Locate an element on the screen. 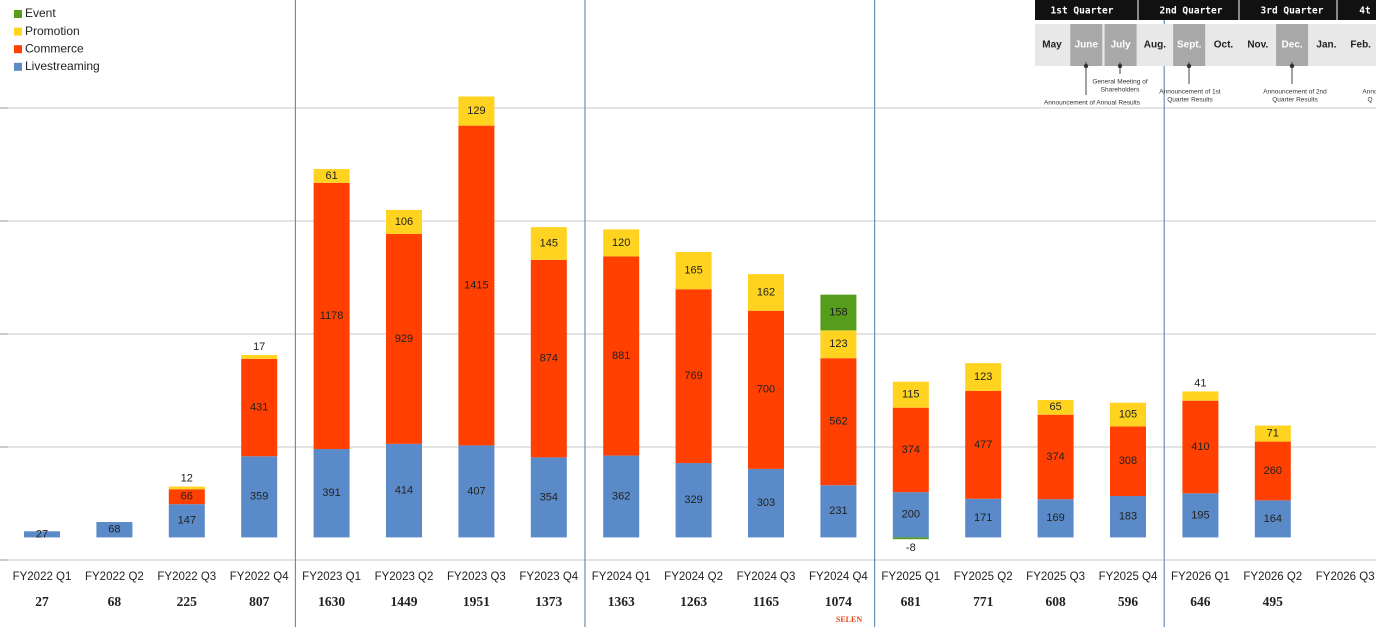 The image size is (1376, 627). data-label: 329 is located at coordinates (693, 500).